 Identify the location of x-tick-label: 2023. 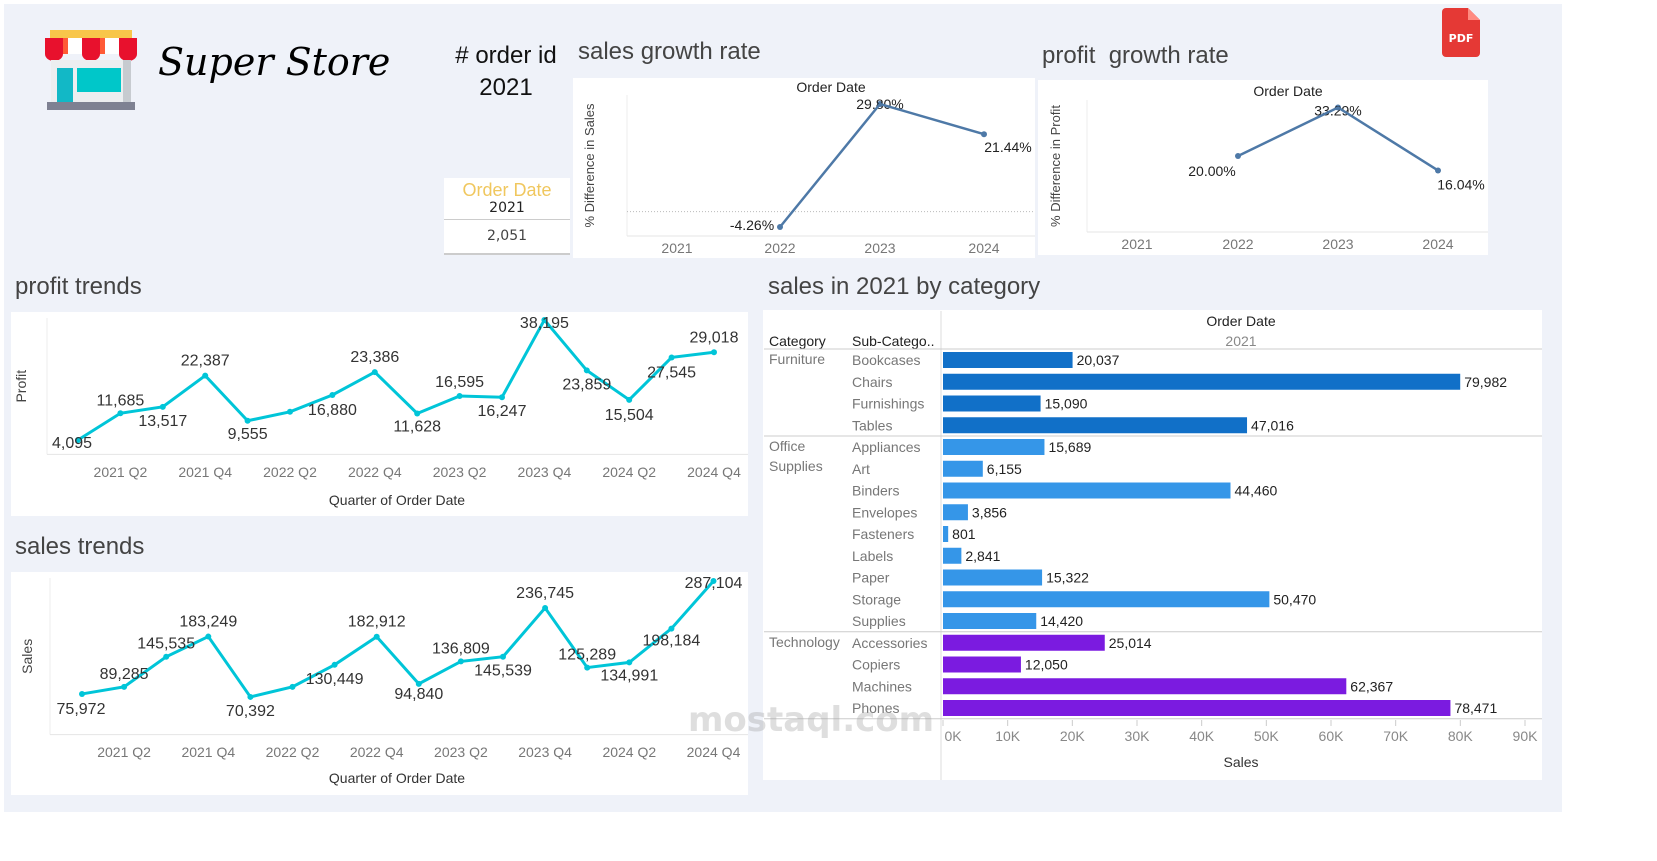
(1337, 244).